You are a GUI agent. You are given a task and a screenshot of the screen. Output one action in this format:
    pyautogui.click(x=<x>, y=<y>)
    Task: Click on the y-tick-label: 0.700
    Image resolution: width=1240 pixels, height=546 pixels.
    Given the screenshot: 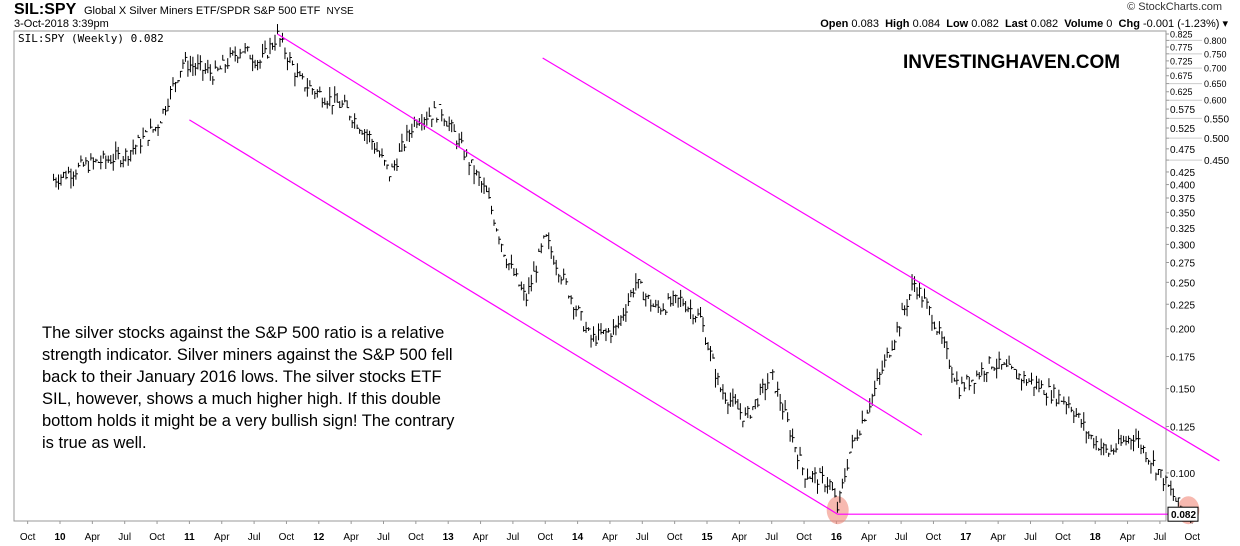 What is the action you would take?
    pyautogui.click(x=1215, y=69)
    